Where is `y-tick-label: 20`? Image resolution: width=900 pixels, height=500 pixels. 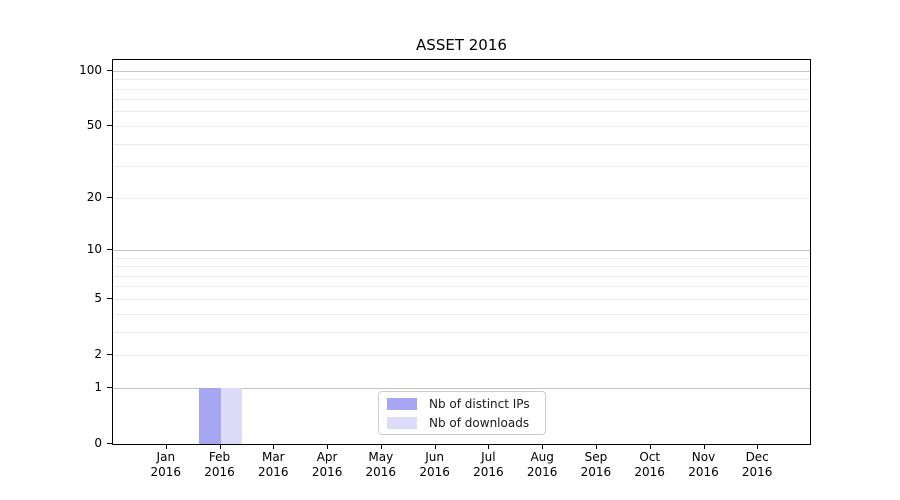
y-tick-label: 20 is located at coordinates (94, 197).